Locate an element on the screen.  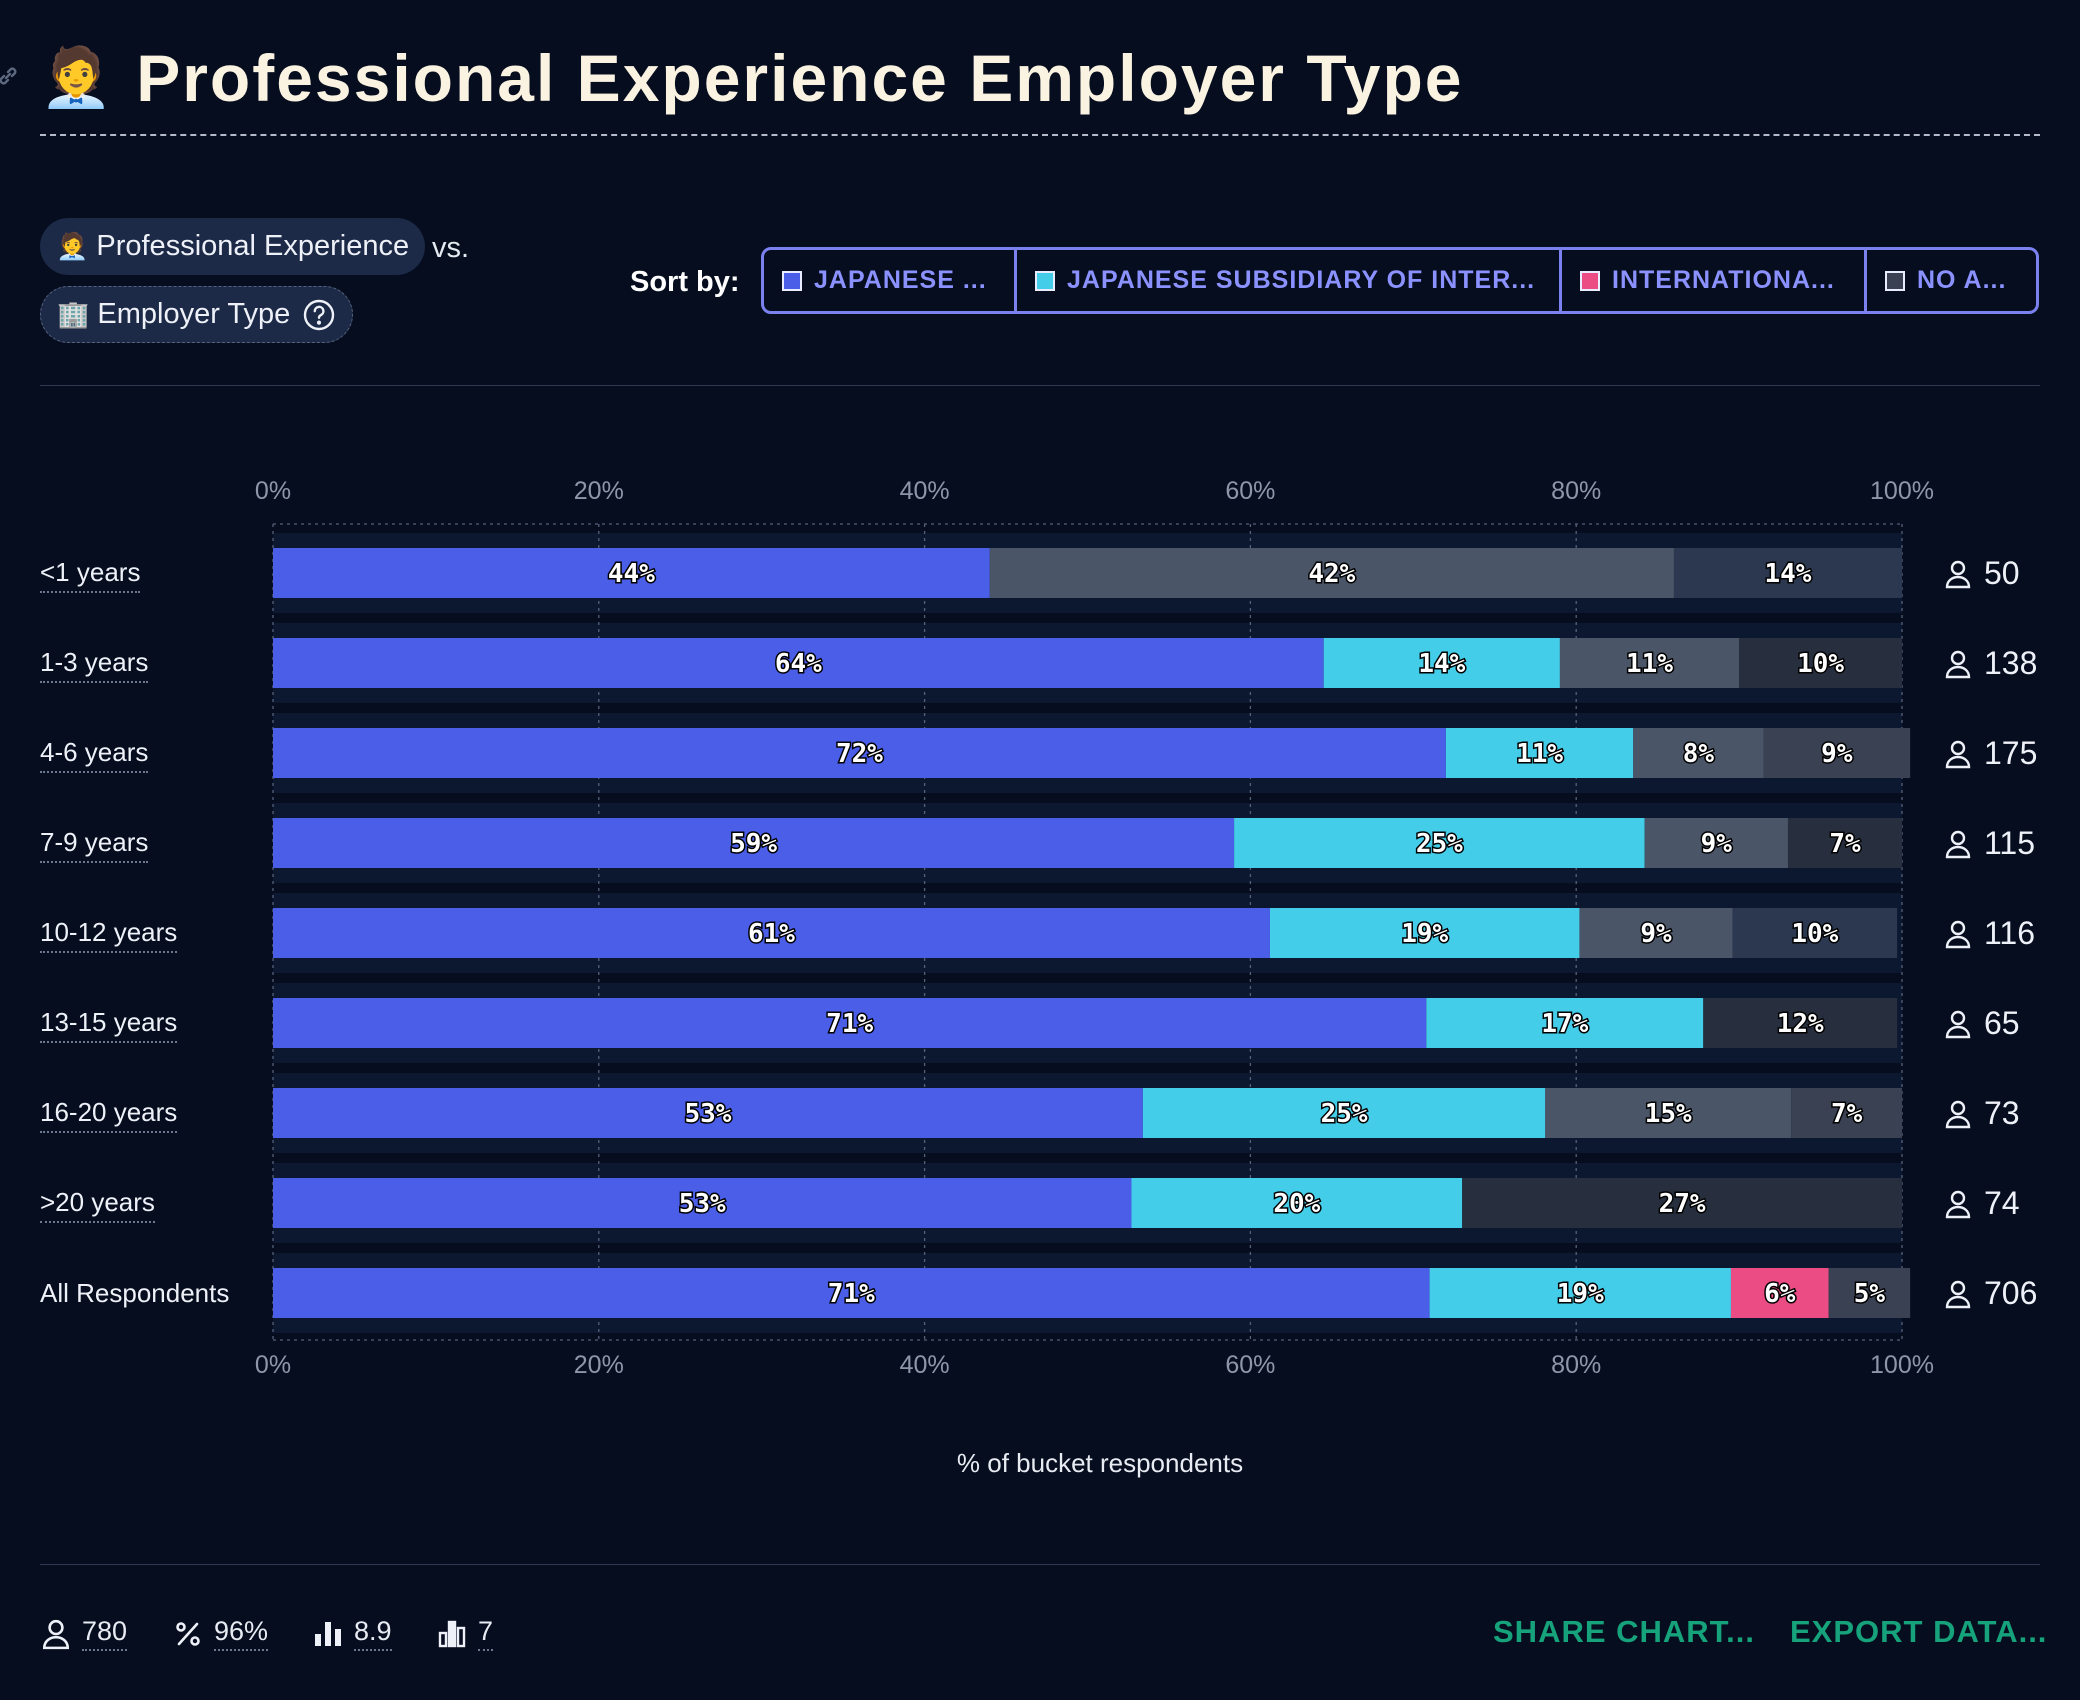
row-label: 10-12 years is located at coordinates (109, 935).